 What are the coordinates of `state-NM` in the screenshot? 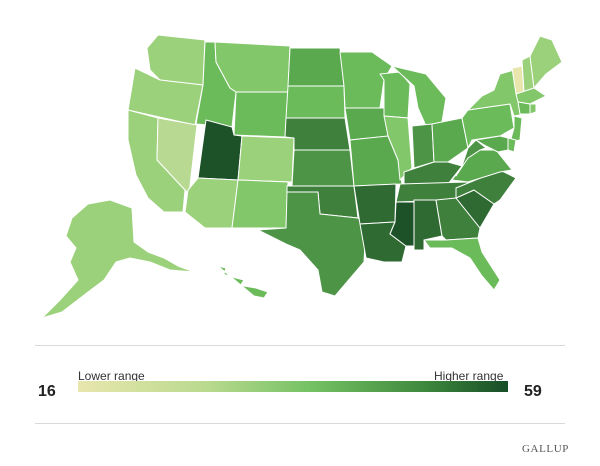 It's located at (260, 204).